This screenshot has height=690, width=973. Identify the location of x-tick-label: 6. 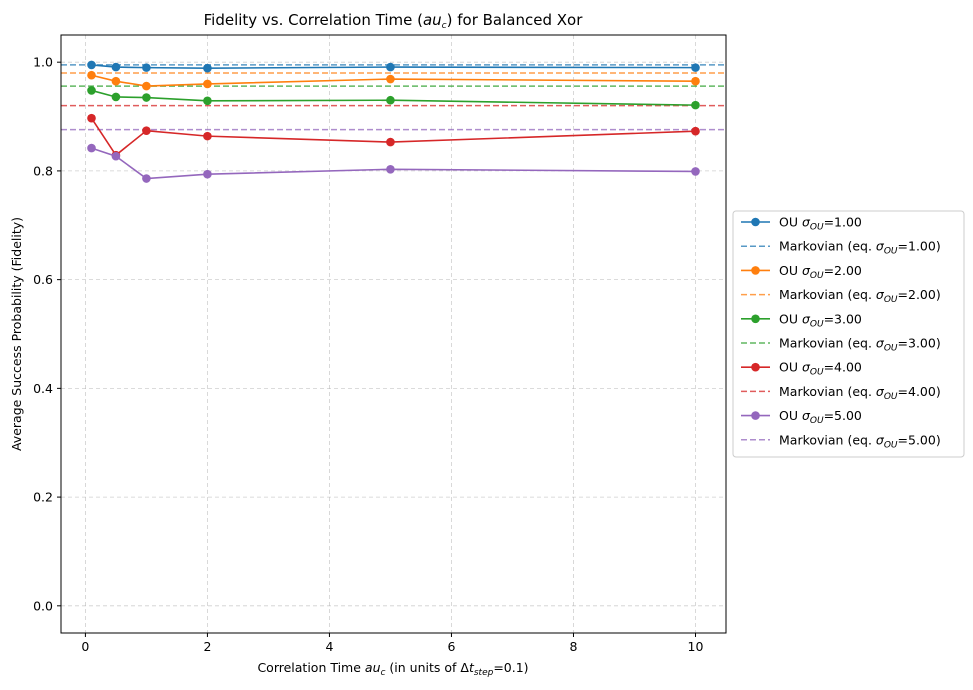
(451, 646).